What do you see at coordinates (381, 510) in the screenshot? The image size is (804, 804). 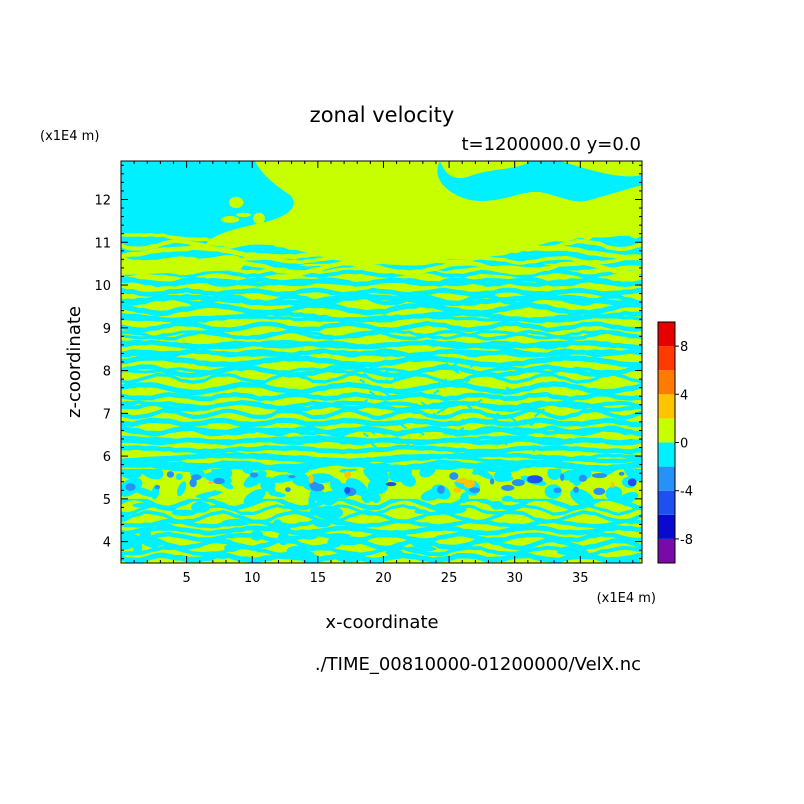 I see `lower-stripe` at bounding box center [381, 510].